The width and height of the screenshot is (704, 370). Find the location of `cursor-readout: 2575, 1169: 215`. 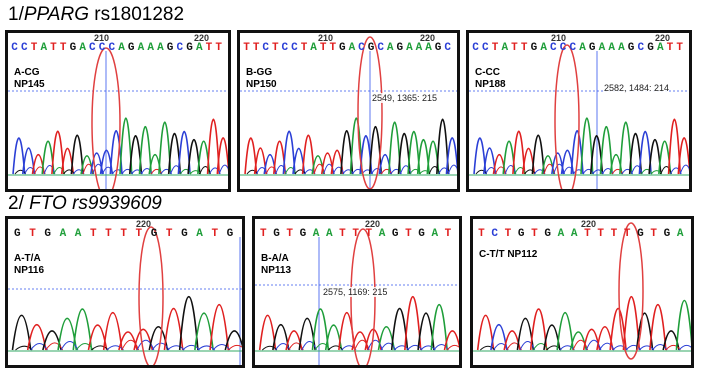

cursor-readout: 2575, 1169: 215 is located at coordinates (355, 292).